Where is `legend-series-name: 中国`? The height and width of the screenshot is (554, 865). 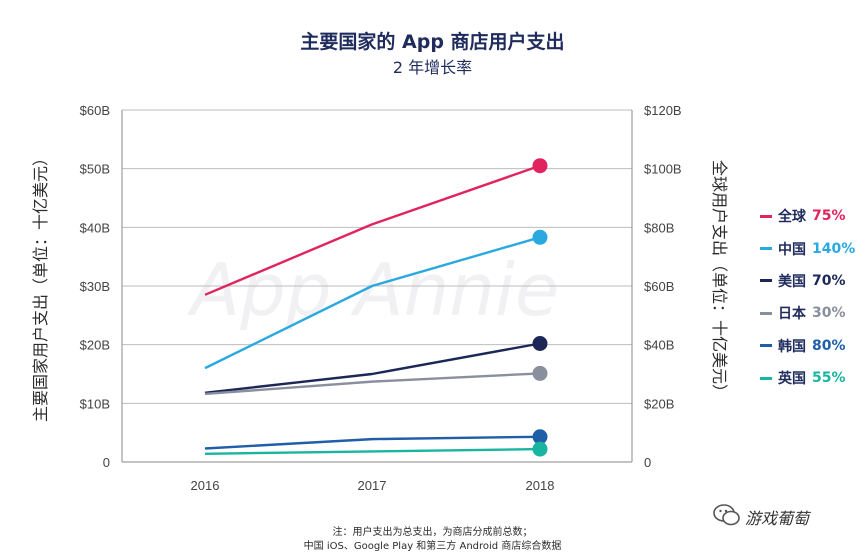
legend-series-name: 中国 is located at coordinates (792, 249).